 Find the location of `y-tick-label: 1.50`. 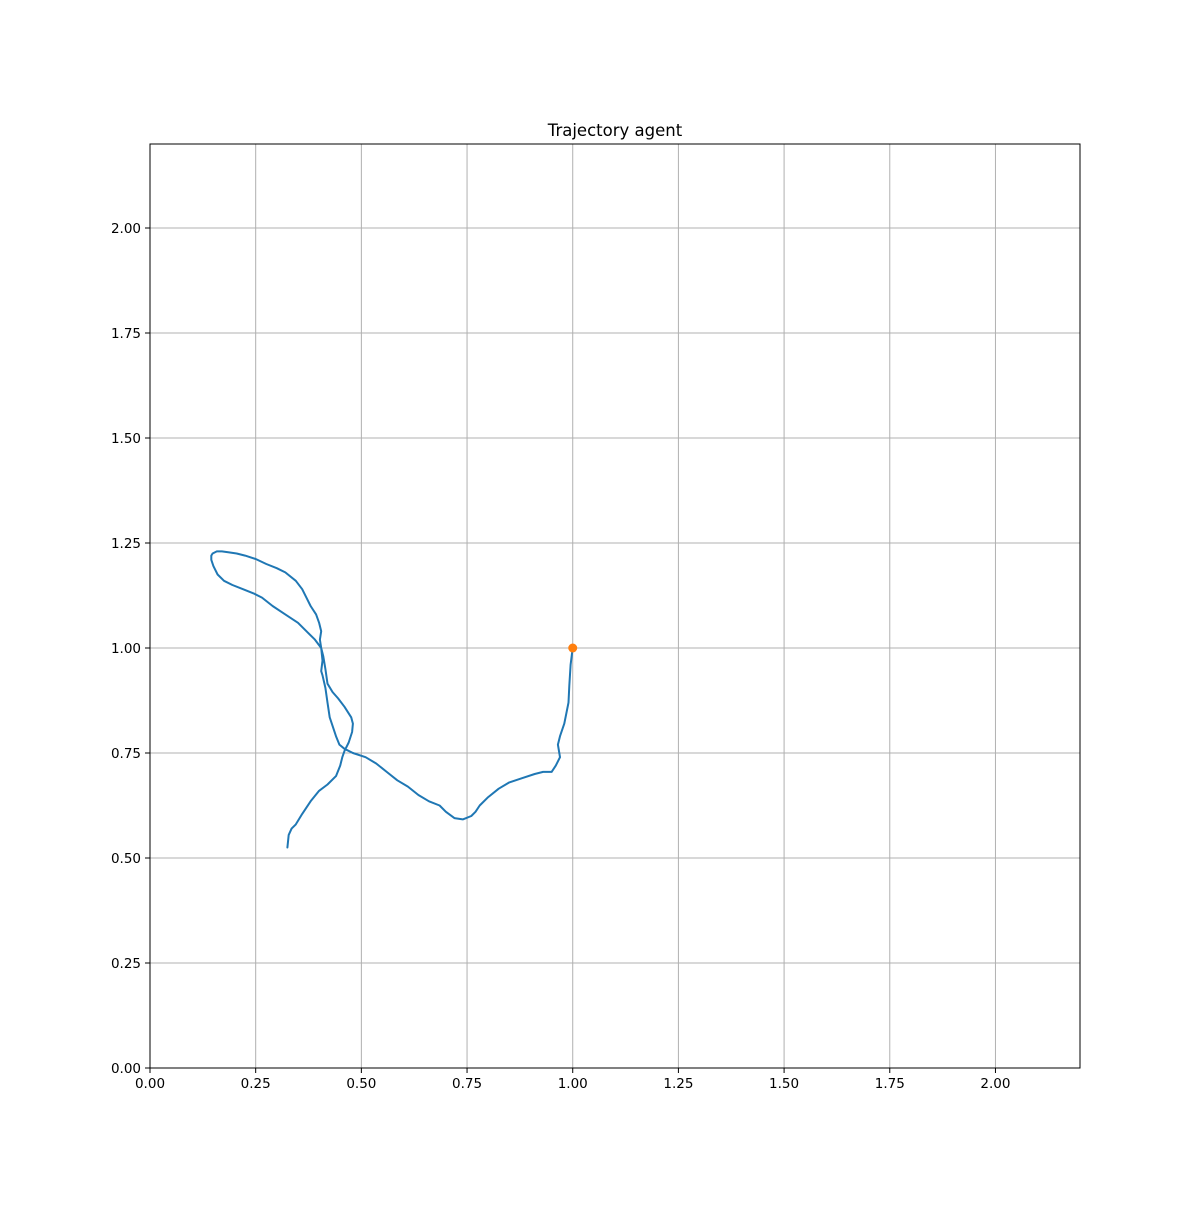

y-tick-label: 1.50 is located at coordinates (126, 439).